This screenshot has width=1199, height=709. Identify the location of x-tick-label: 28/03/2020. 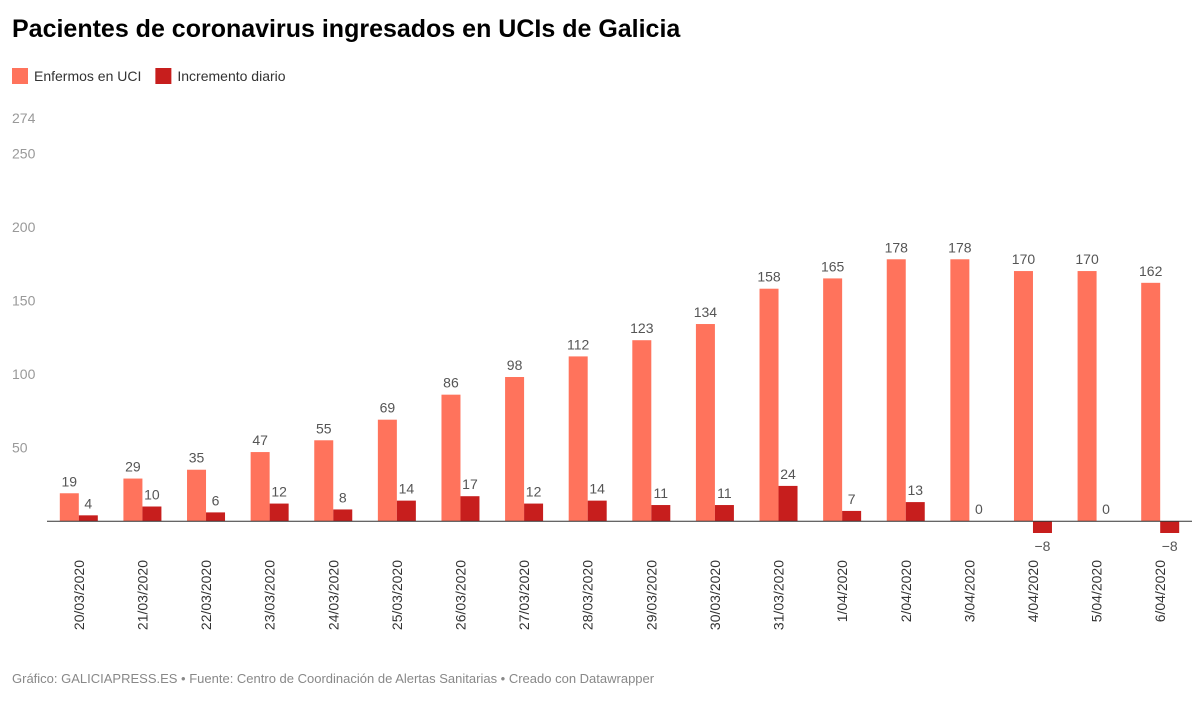
(588, 595).